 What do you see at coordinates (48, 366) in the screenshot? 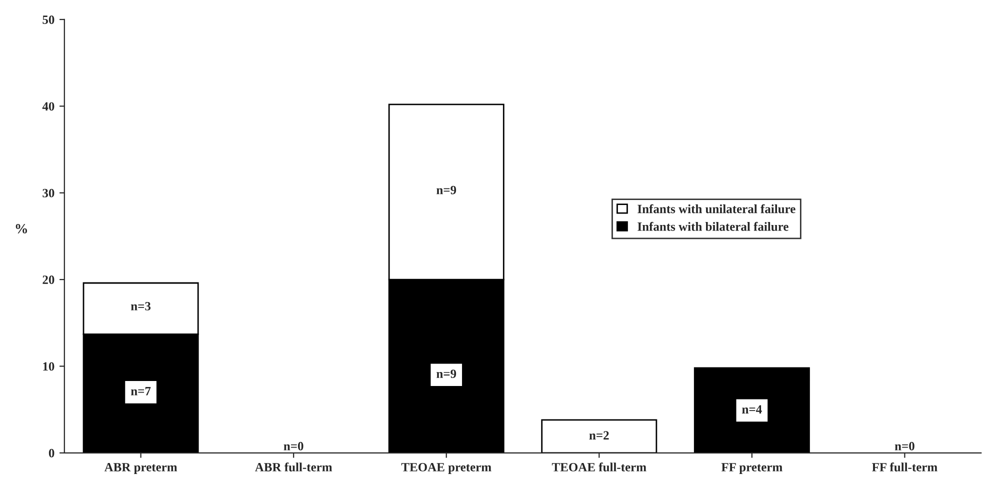
I see `y-tick-label: 10` at bounding box center [48, 366].